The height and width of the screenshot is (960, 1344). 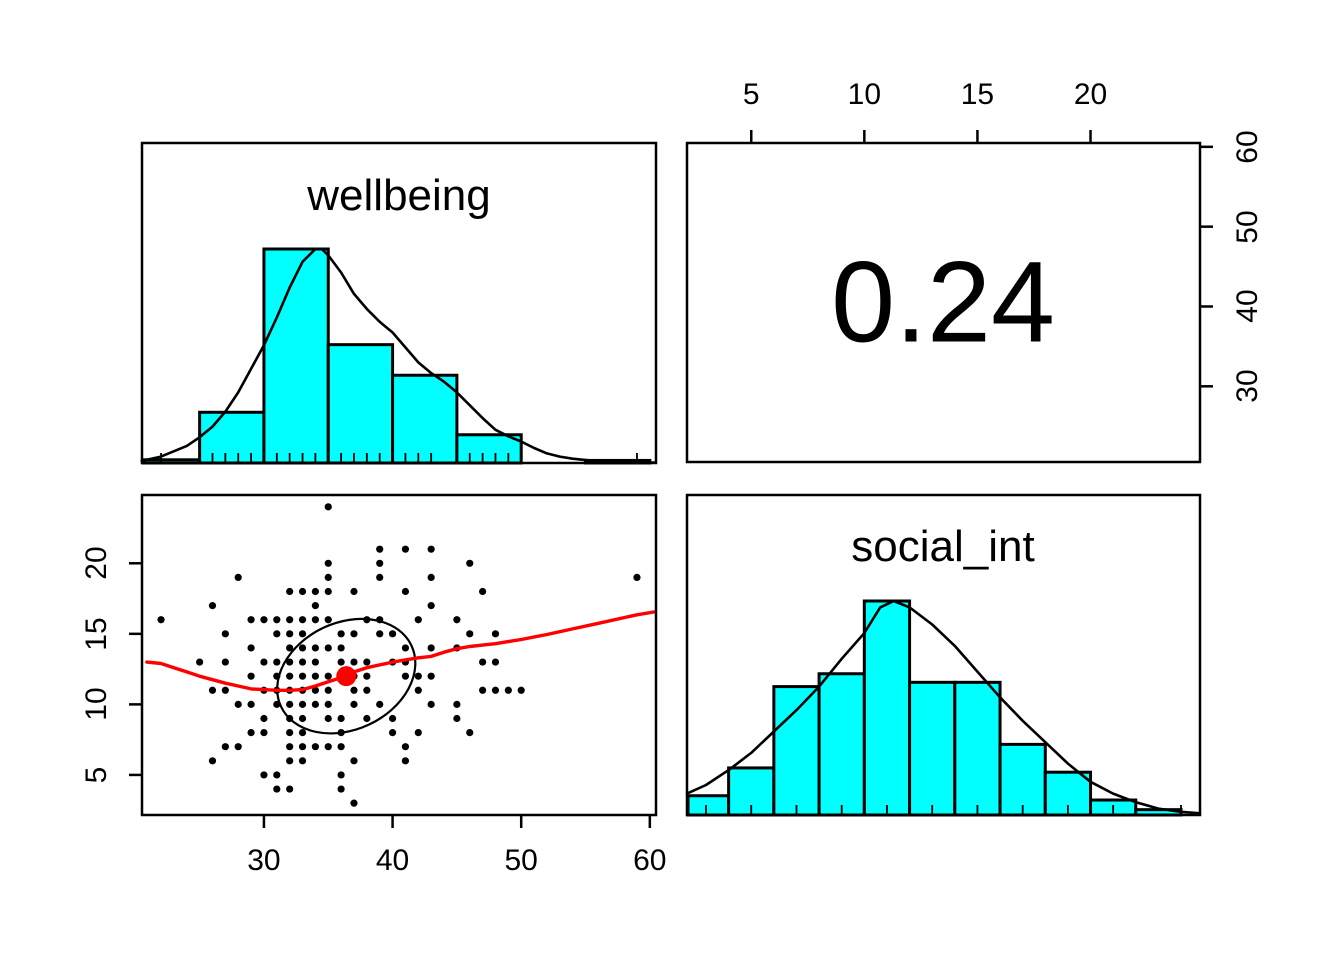 What do you see at coordinates (1247, 306) in the screenshot?
I see `corr-right-tick-label: 40` at bounding box center [1247, 306].